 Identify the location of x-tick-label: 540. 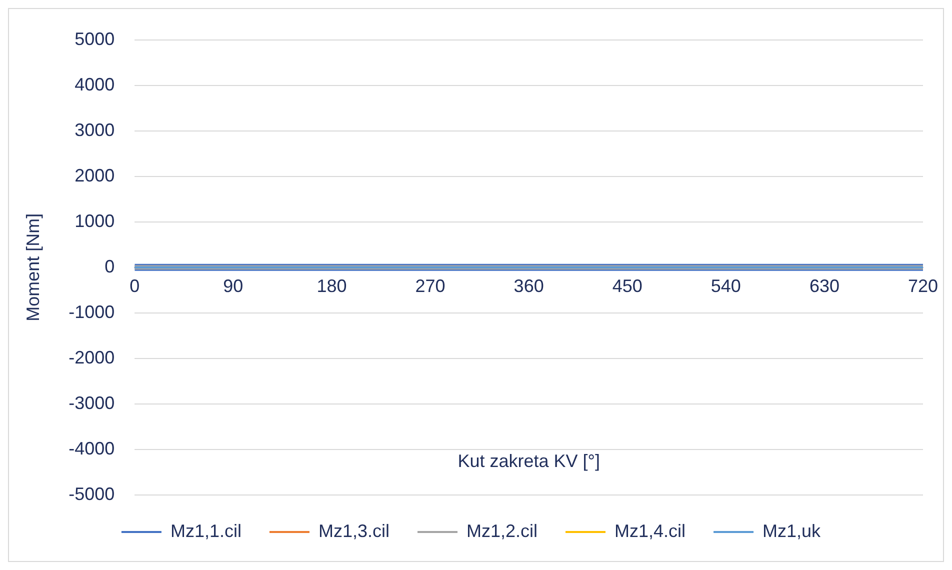
(725, 286).